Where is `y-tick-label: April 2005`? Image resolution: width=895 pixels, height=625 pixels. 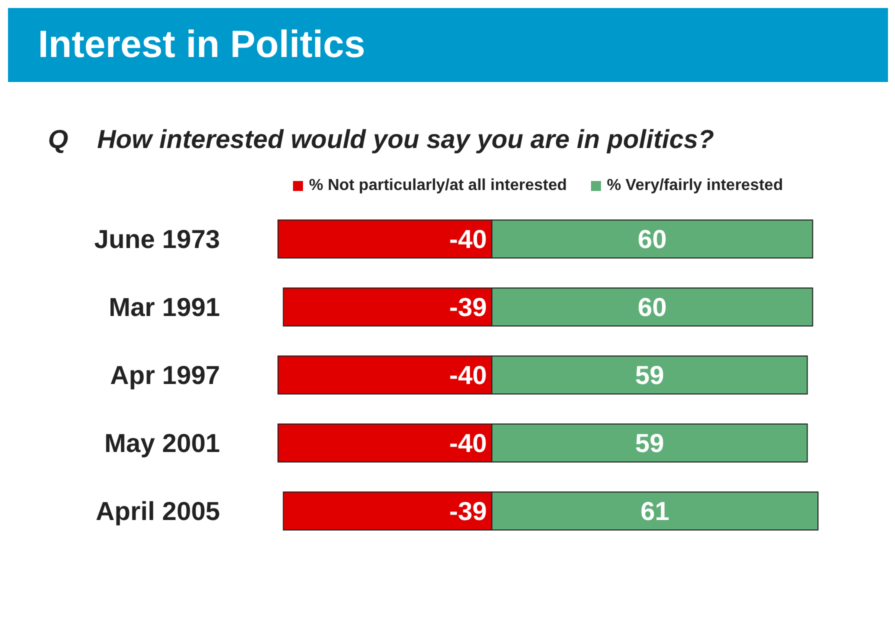 y-tick-label: April 2005 is located at coordinates (158, 511).